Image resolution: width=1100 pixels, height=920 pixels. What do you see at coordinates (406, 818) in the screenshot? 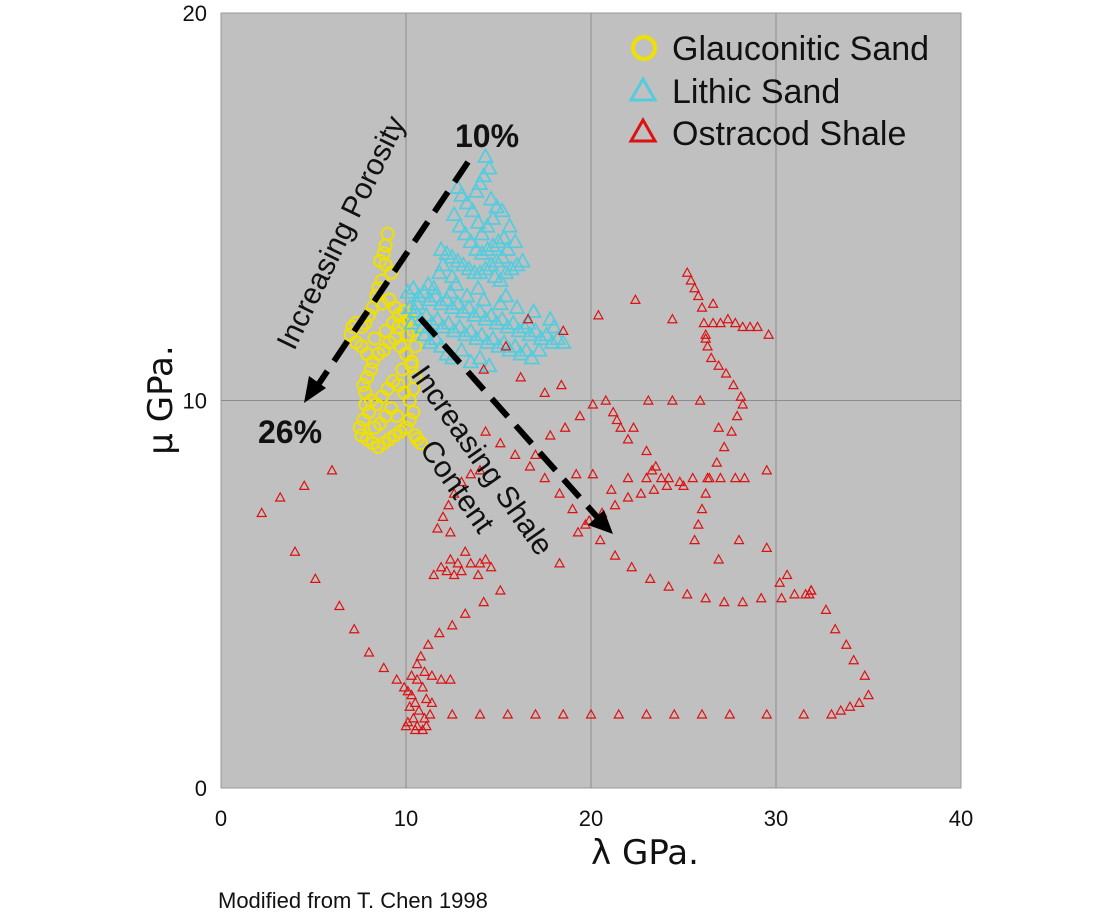
I see `x-tick-label: 10` at bounding box center [406, 818].